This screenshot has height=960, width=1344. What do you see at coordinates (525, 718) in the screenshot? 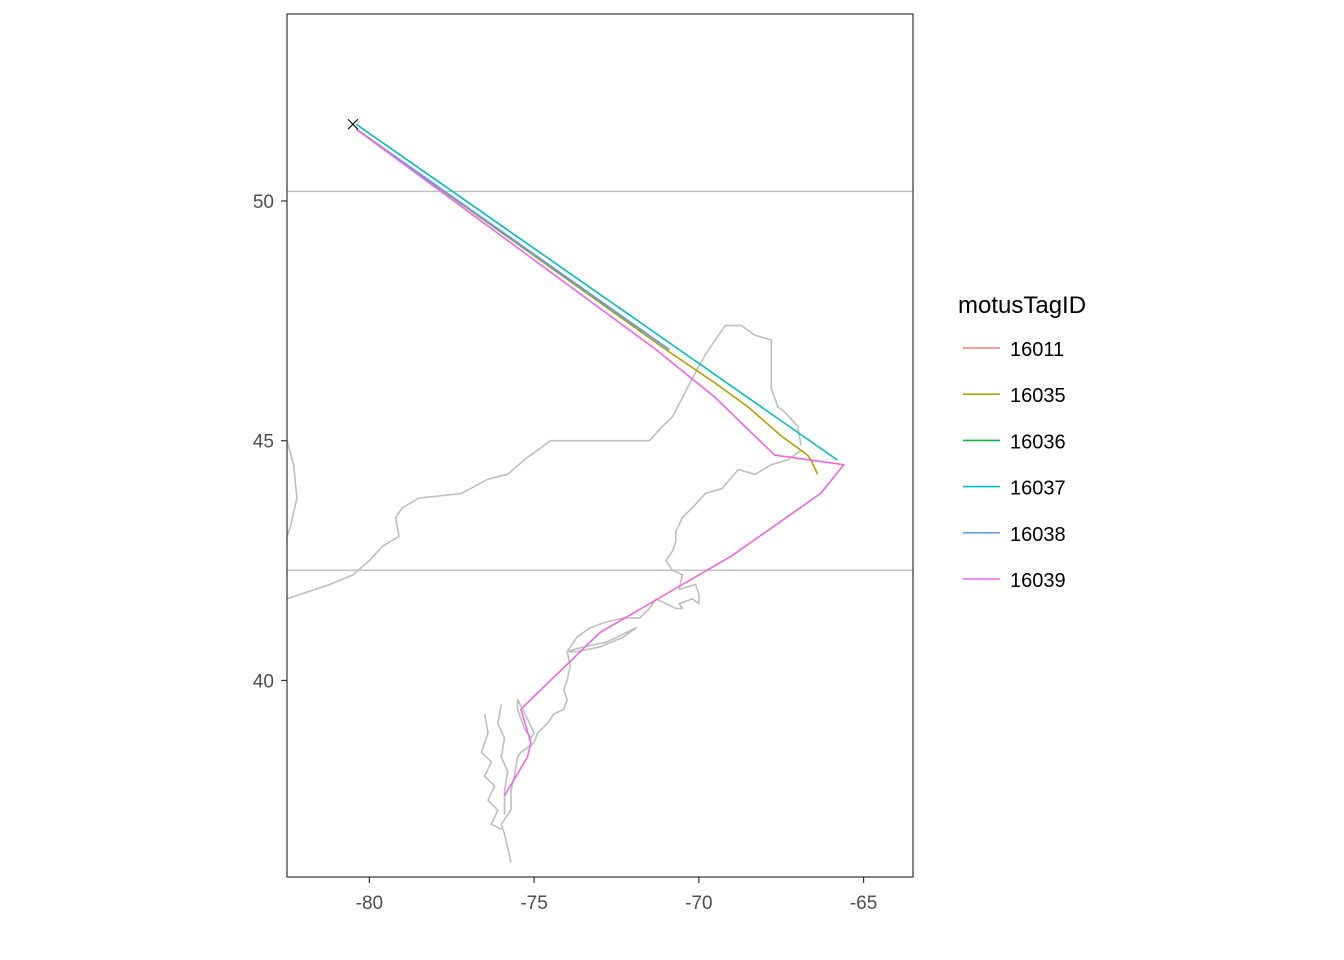
I see `delaware-bay` at bounding box center [525, 718].